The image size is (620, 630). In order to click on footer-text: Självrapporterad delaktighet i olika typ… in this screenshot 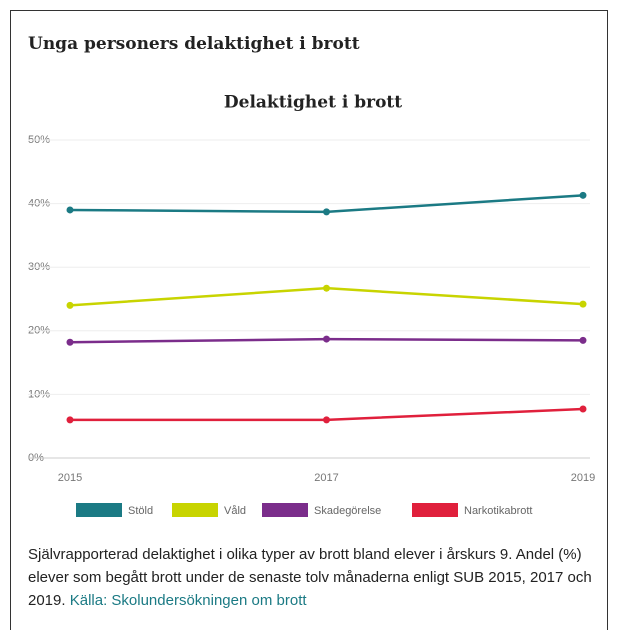, I will do `click(310, 577)`.